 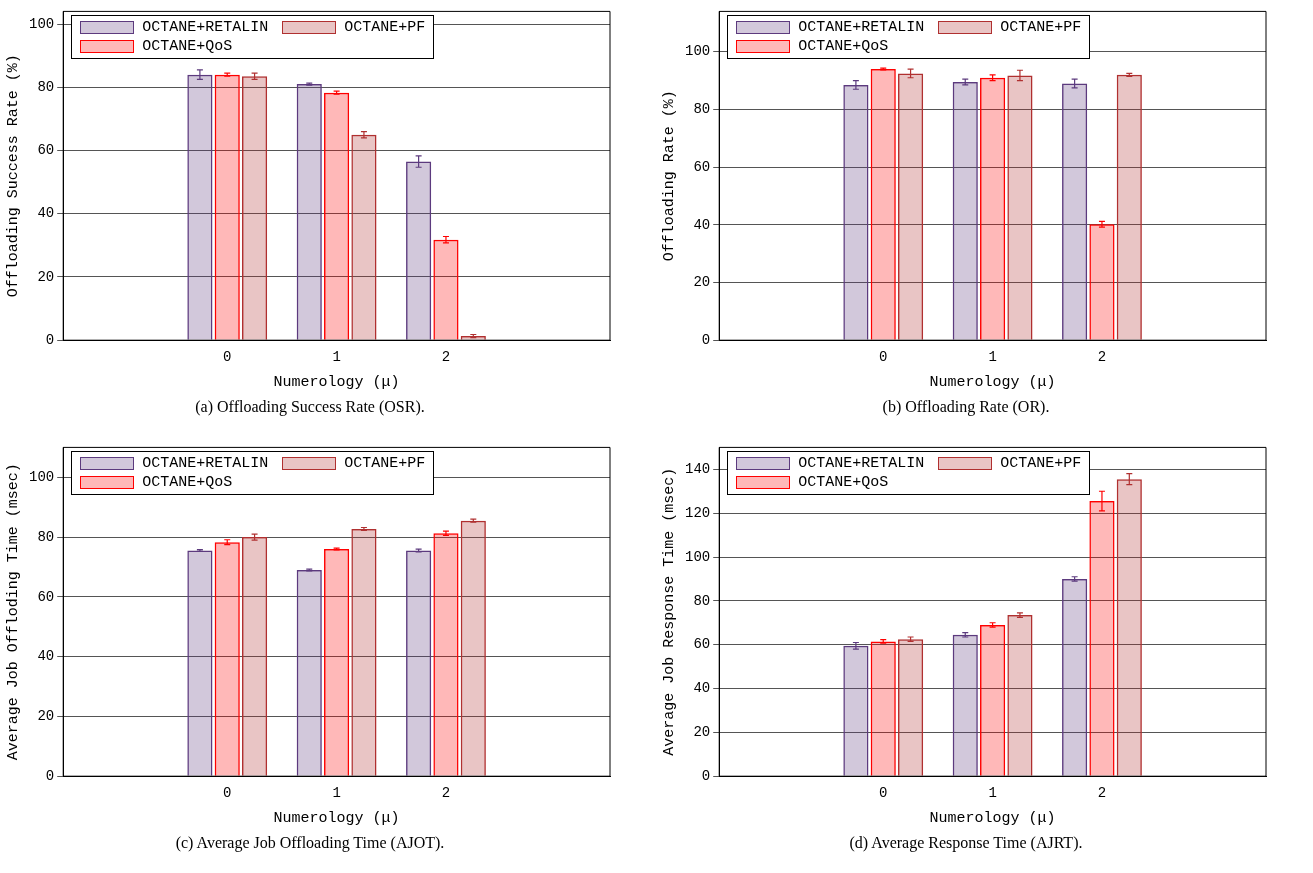 What do you see at coordinates (310, 407) in the screenshot?
I see `text: (a) Offloading Success Rate (OSR).` at bounding box center [310, 407].